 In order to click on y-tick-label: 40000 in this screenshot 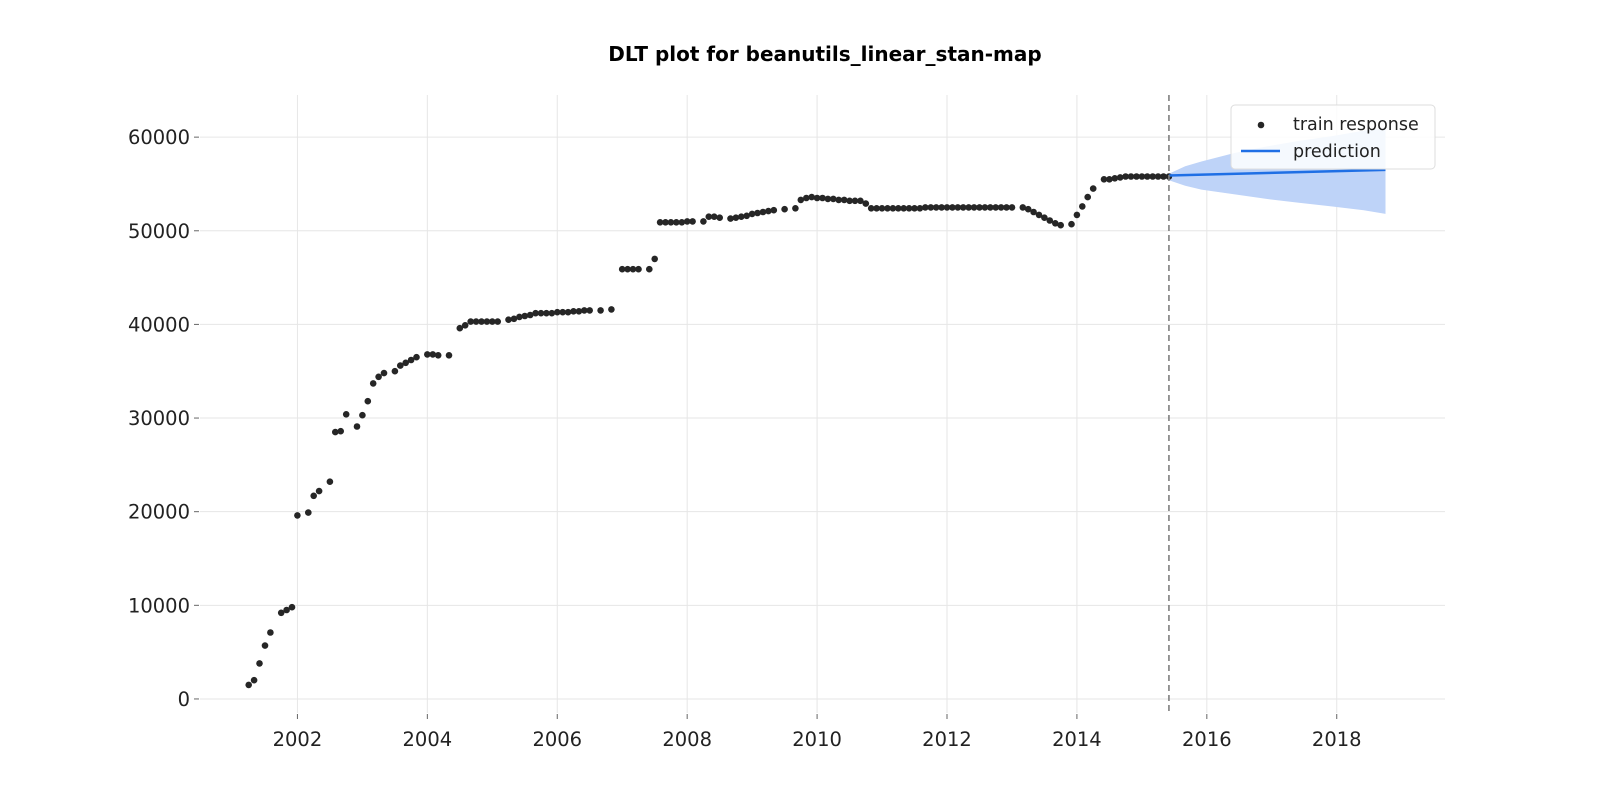, I will do `click(159, 324)`.